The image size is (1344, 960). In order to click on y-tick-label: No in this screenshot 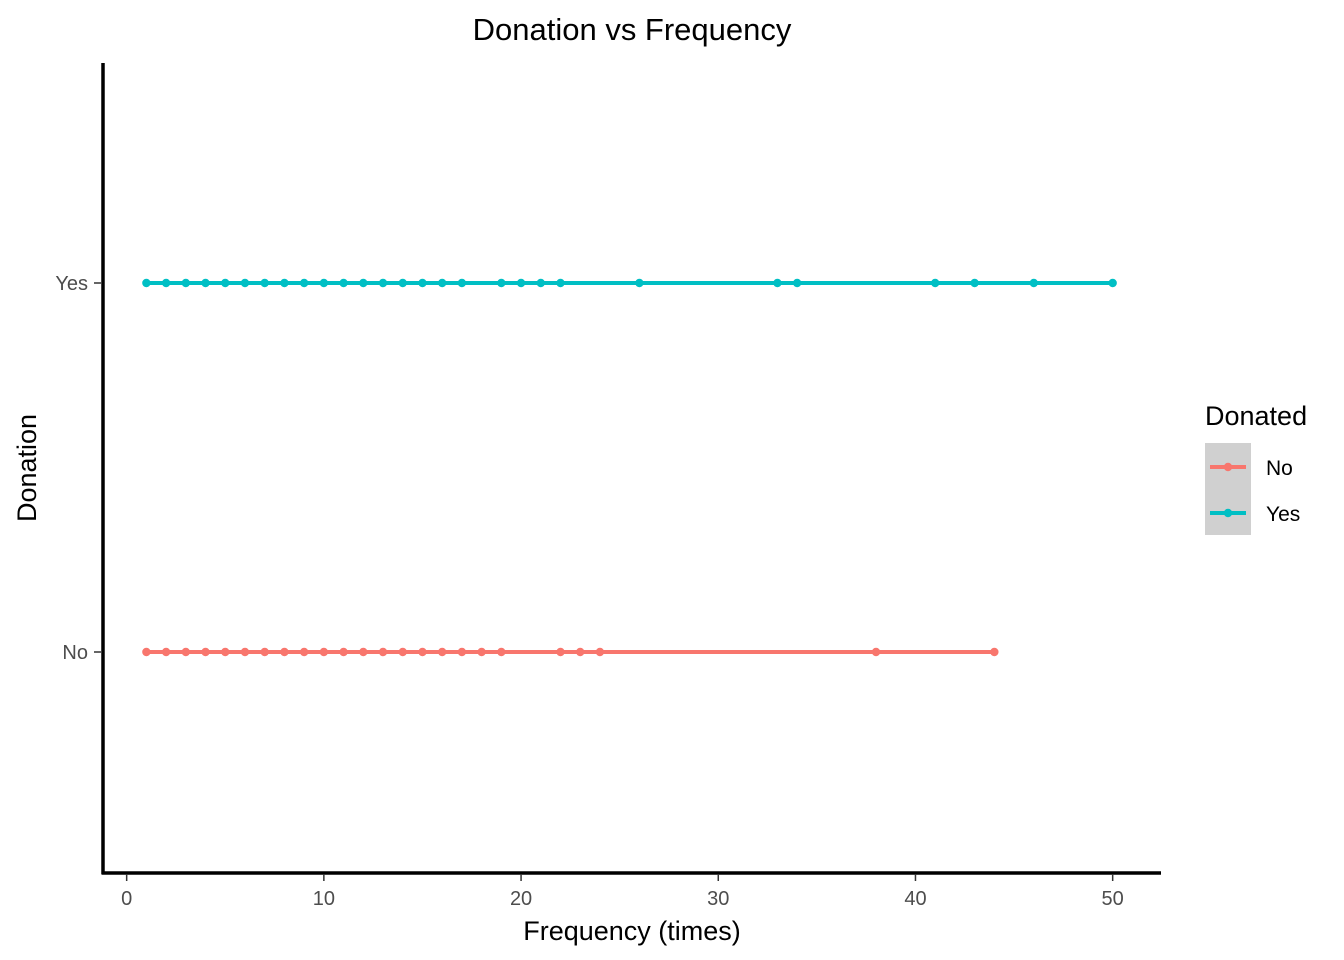, I will do `click(75, 653)`.